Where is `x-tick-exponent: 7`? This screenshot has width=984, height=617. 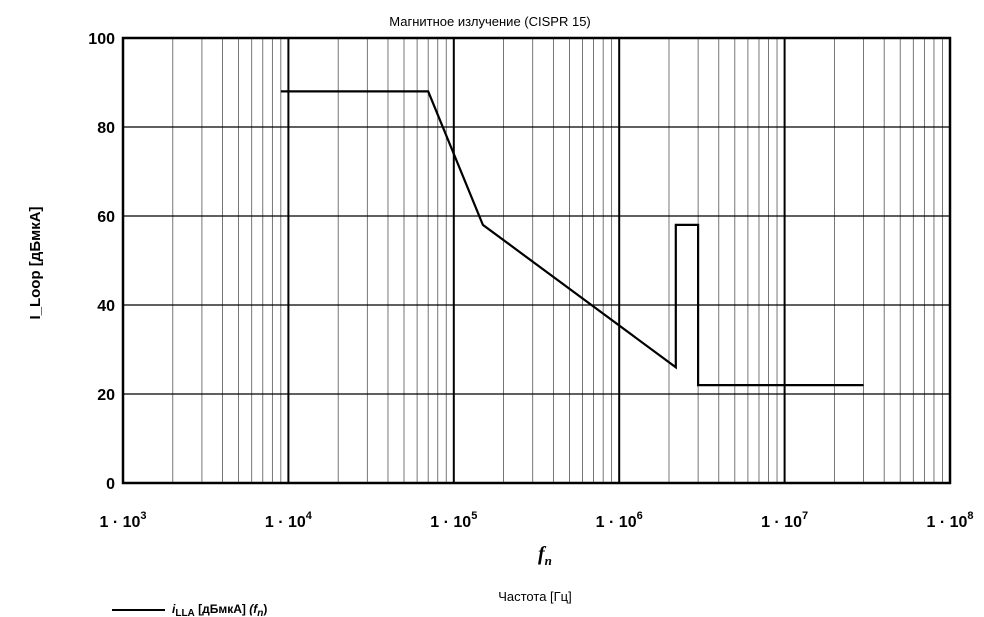
x-tick-exponent: 7 is located at coordinates (805, 516).